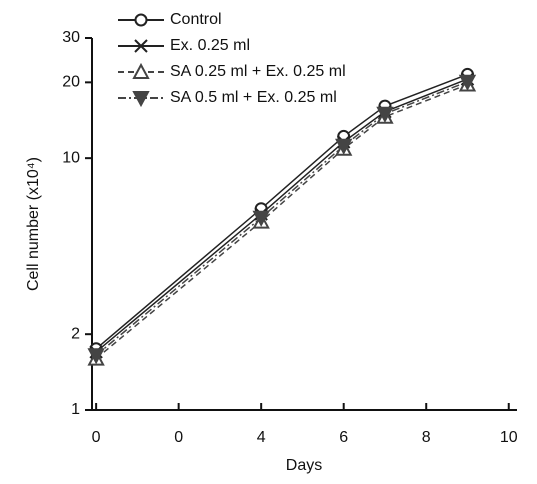  What do you see at coordinates (33, 224) in the screenshot?
I see `y-axis-label: Cell number (x10⁴)` at bounding box center [33, 224].